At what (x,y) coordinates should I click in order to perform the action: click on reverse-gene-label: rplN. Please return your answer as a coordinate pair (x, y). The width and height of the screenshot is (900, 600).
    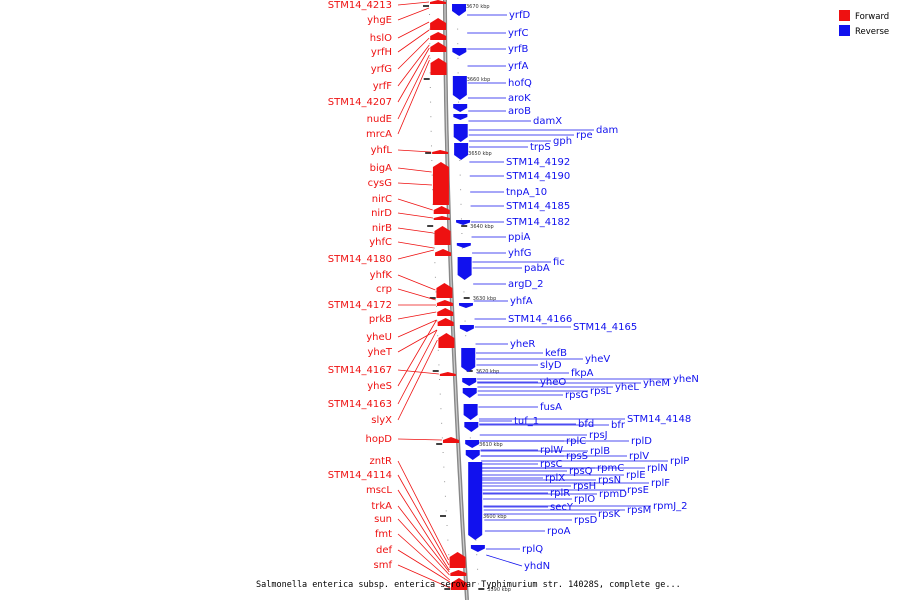
    Looking at the image, I should click on (657, 468).